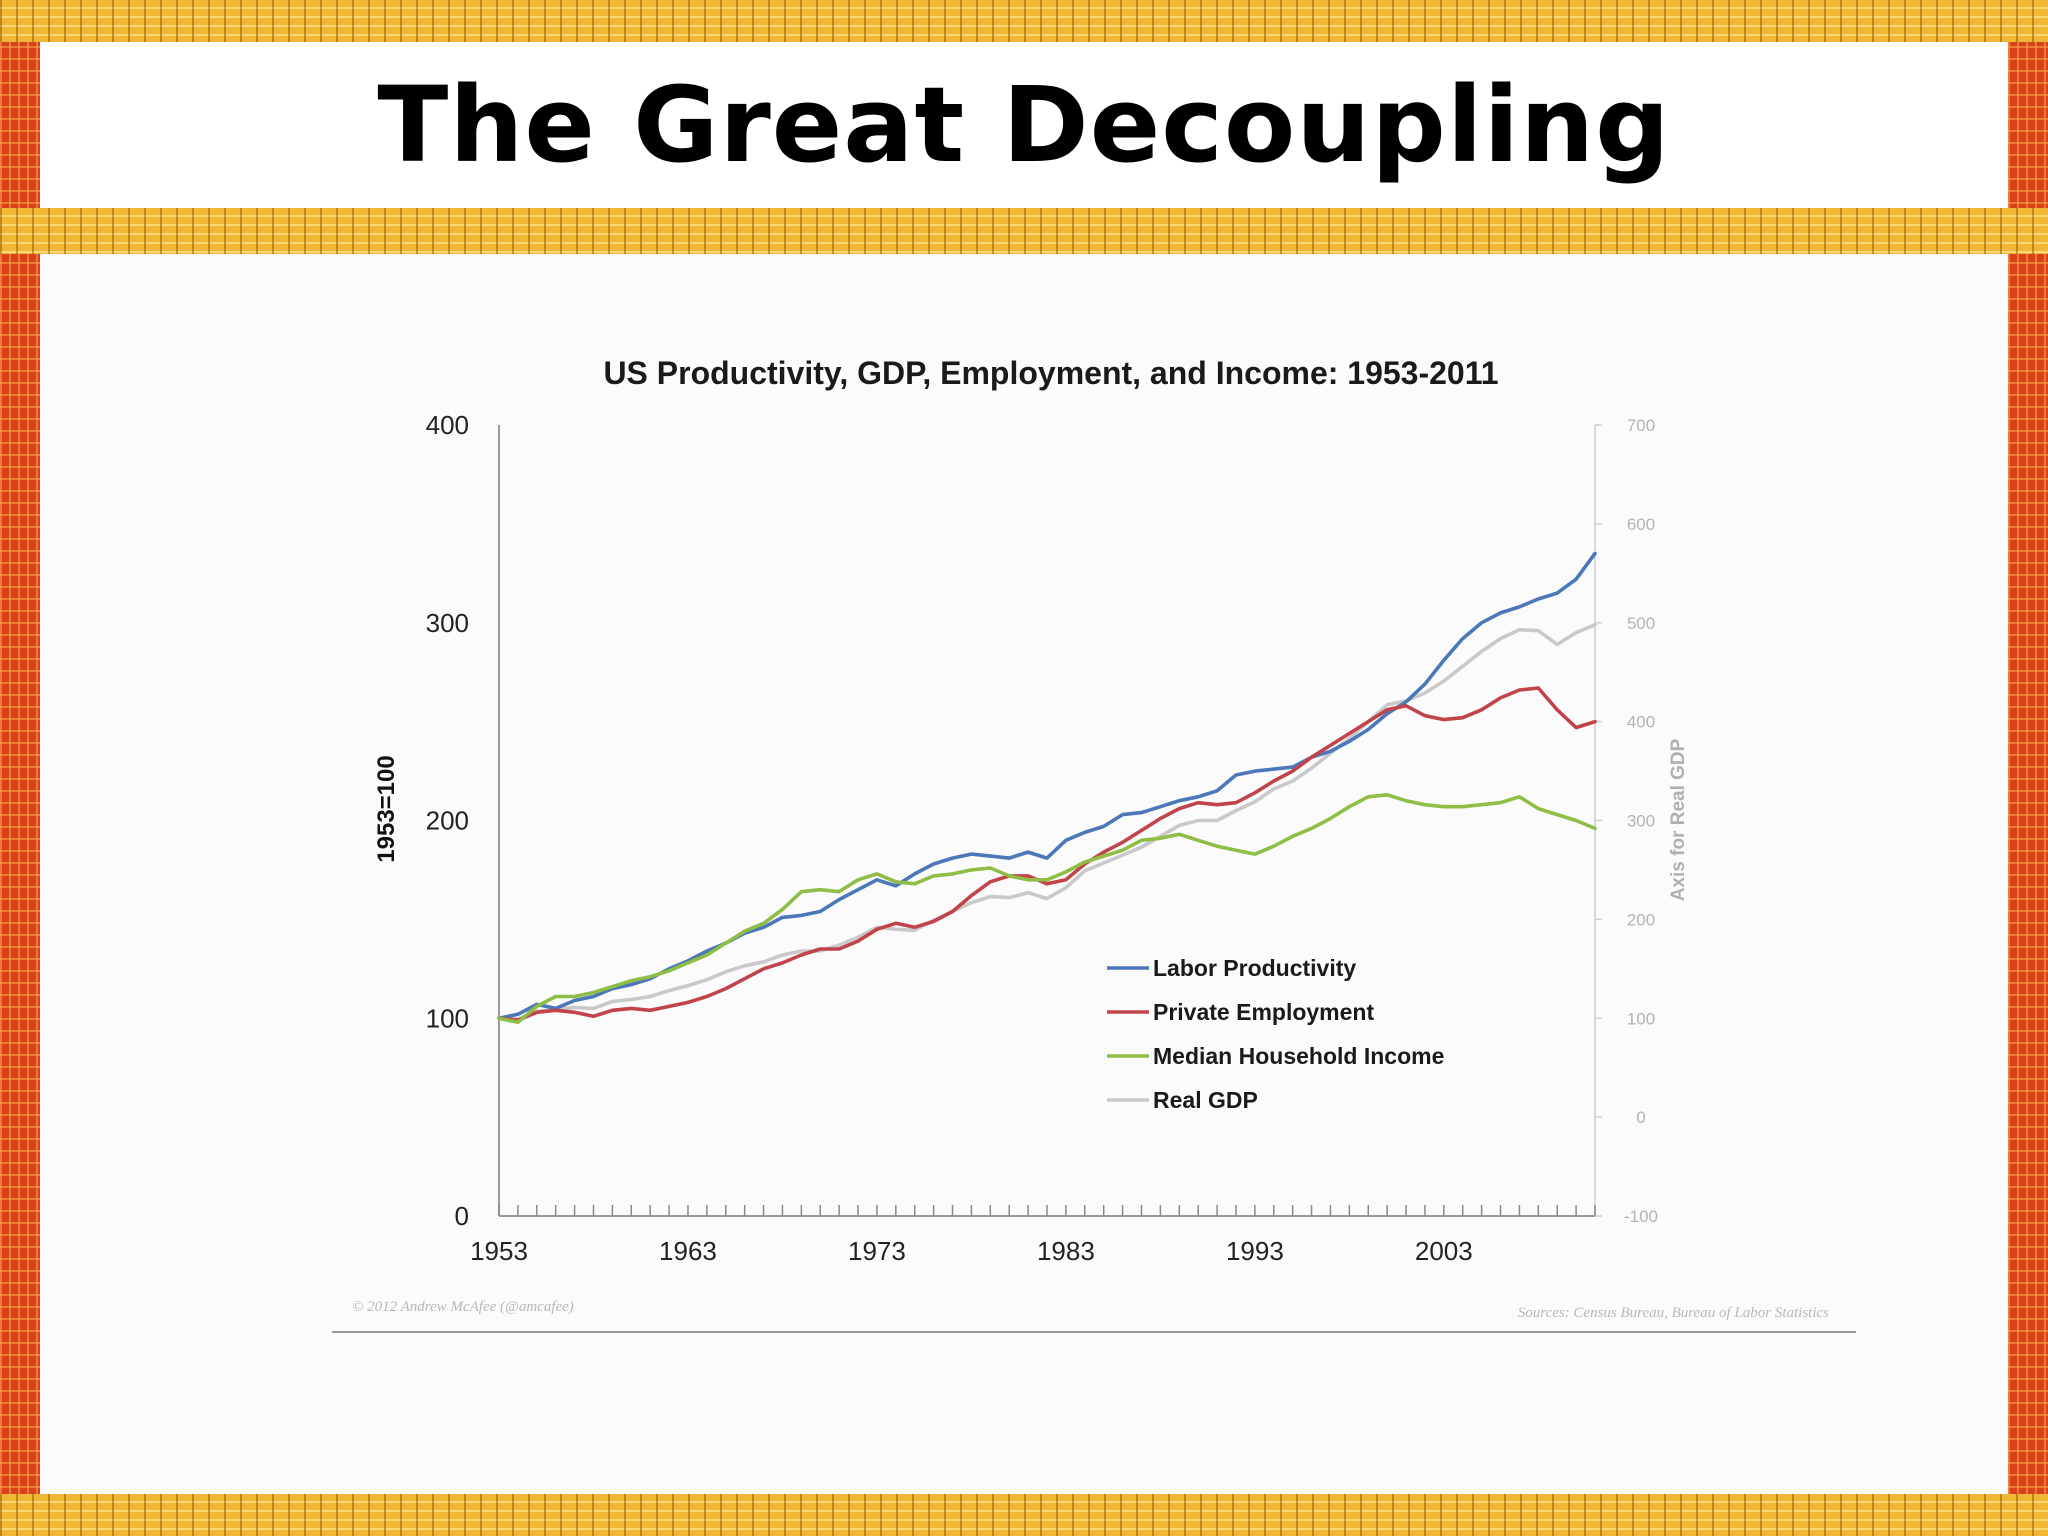 This screenshot has width=2048, height=1536. What do you see at coordinates (1205, 1100) in the screenshot?
I see `legend-label-real-gdp: Real GDP` at bounding box center [1205, 1100].